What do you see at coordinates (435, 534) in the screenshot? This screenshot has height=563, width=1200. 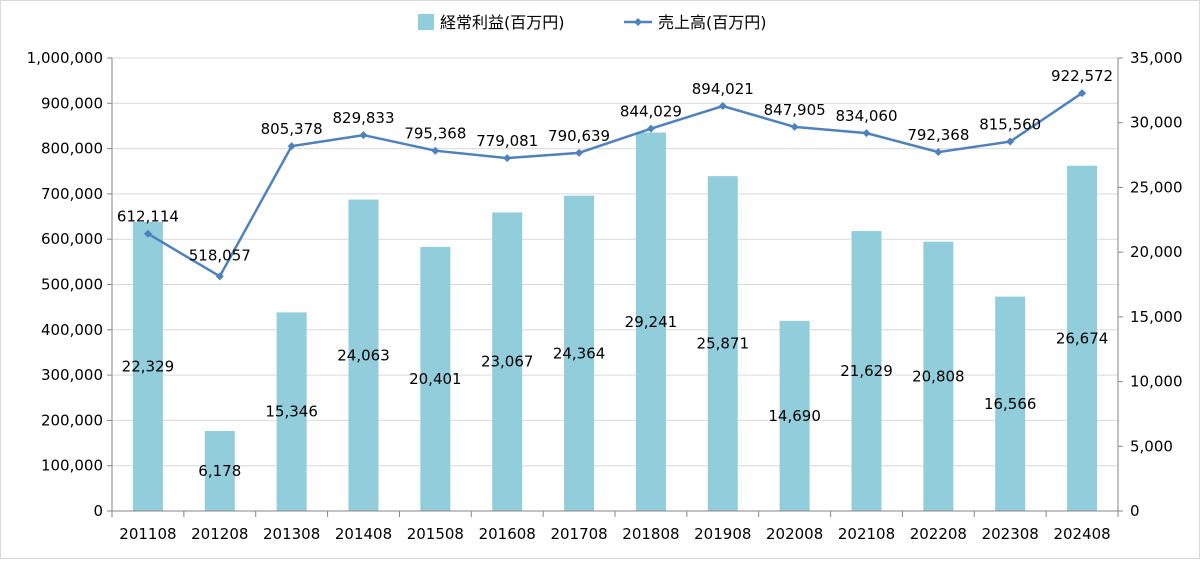 I see `x-axis-tick-label: 201508` at bounding box center [435, 534].